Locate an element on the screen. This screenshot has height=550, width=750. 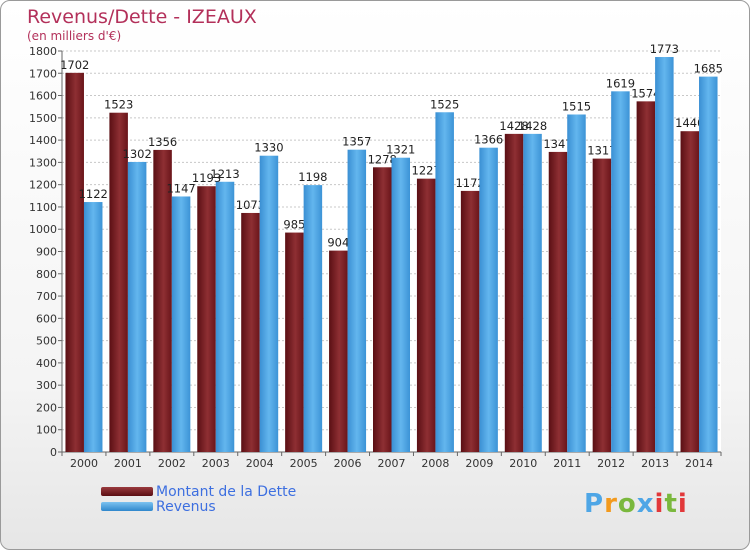
logo-letter: r is located at coordinates (611, 504).